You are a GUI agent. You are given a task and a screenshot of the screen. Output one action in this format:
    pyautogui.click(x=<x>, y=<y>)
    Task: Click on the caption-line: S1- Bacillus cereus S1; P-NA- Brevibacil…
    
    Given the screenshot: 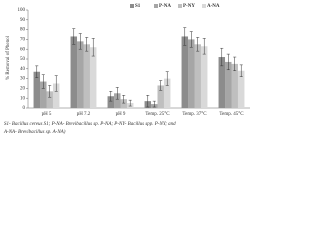 What is the action you would take?
    pyautogui.click(x=90, y=124)
    